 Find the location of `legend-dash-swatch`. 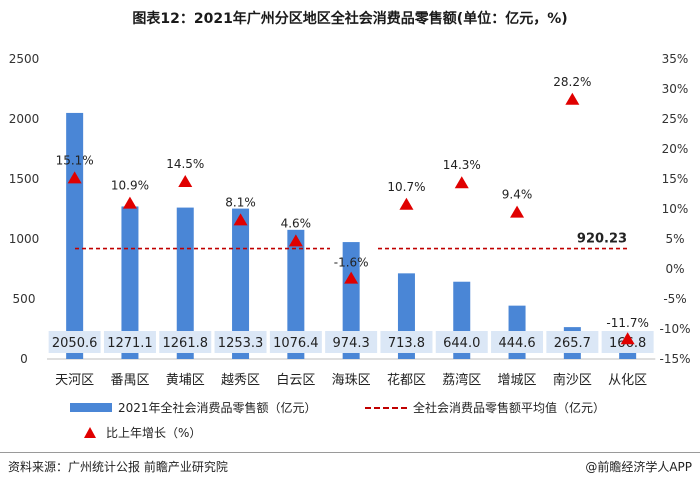

legend-dash-swatch is located at coordinates (386, 407).